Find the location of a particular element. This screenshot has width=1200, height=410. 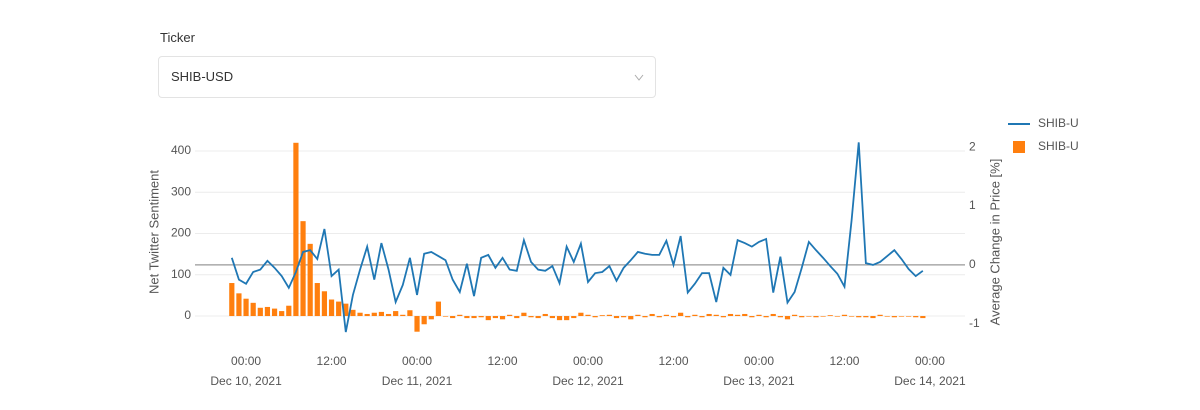

chevron is located at coordinates (639, 77).